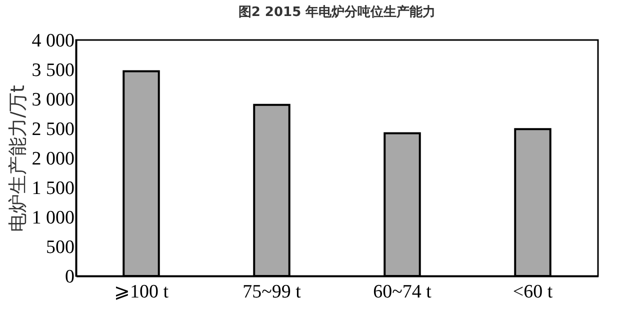 The width and height of the screenshot is (640, 327). Describe the element at coordinates (53, 188) in the screenshot. I see `y-tick-label: 1 500` at that location.